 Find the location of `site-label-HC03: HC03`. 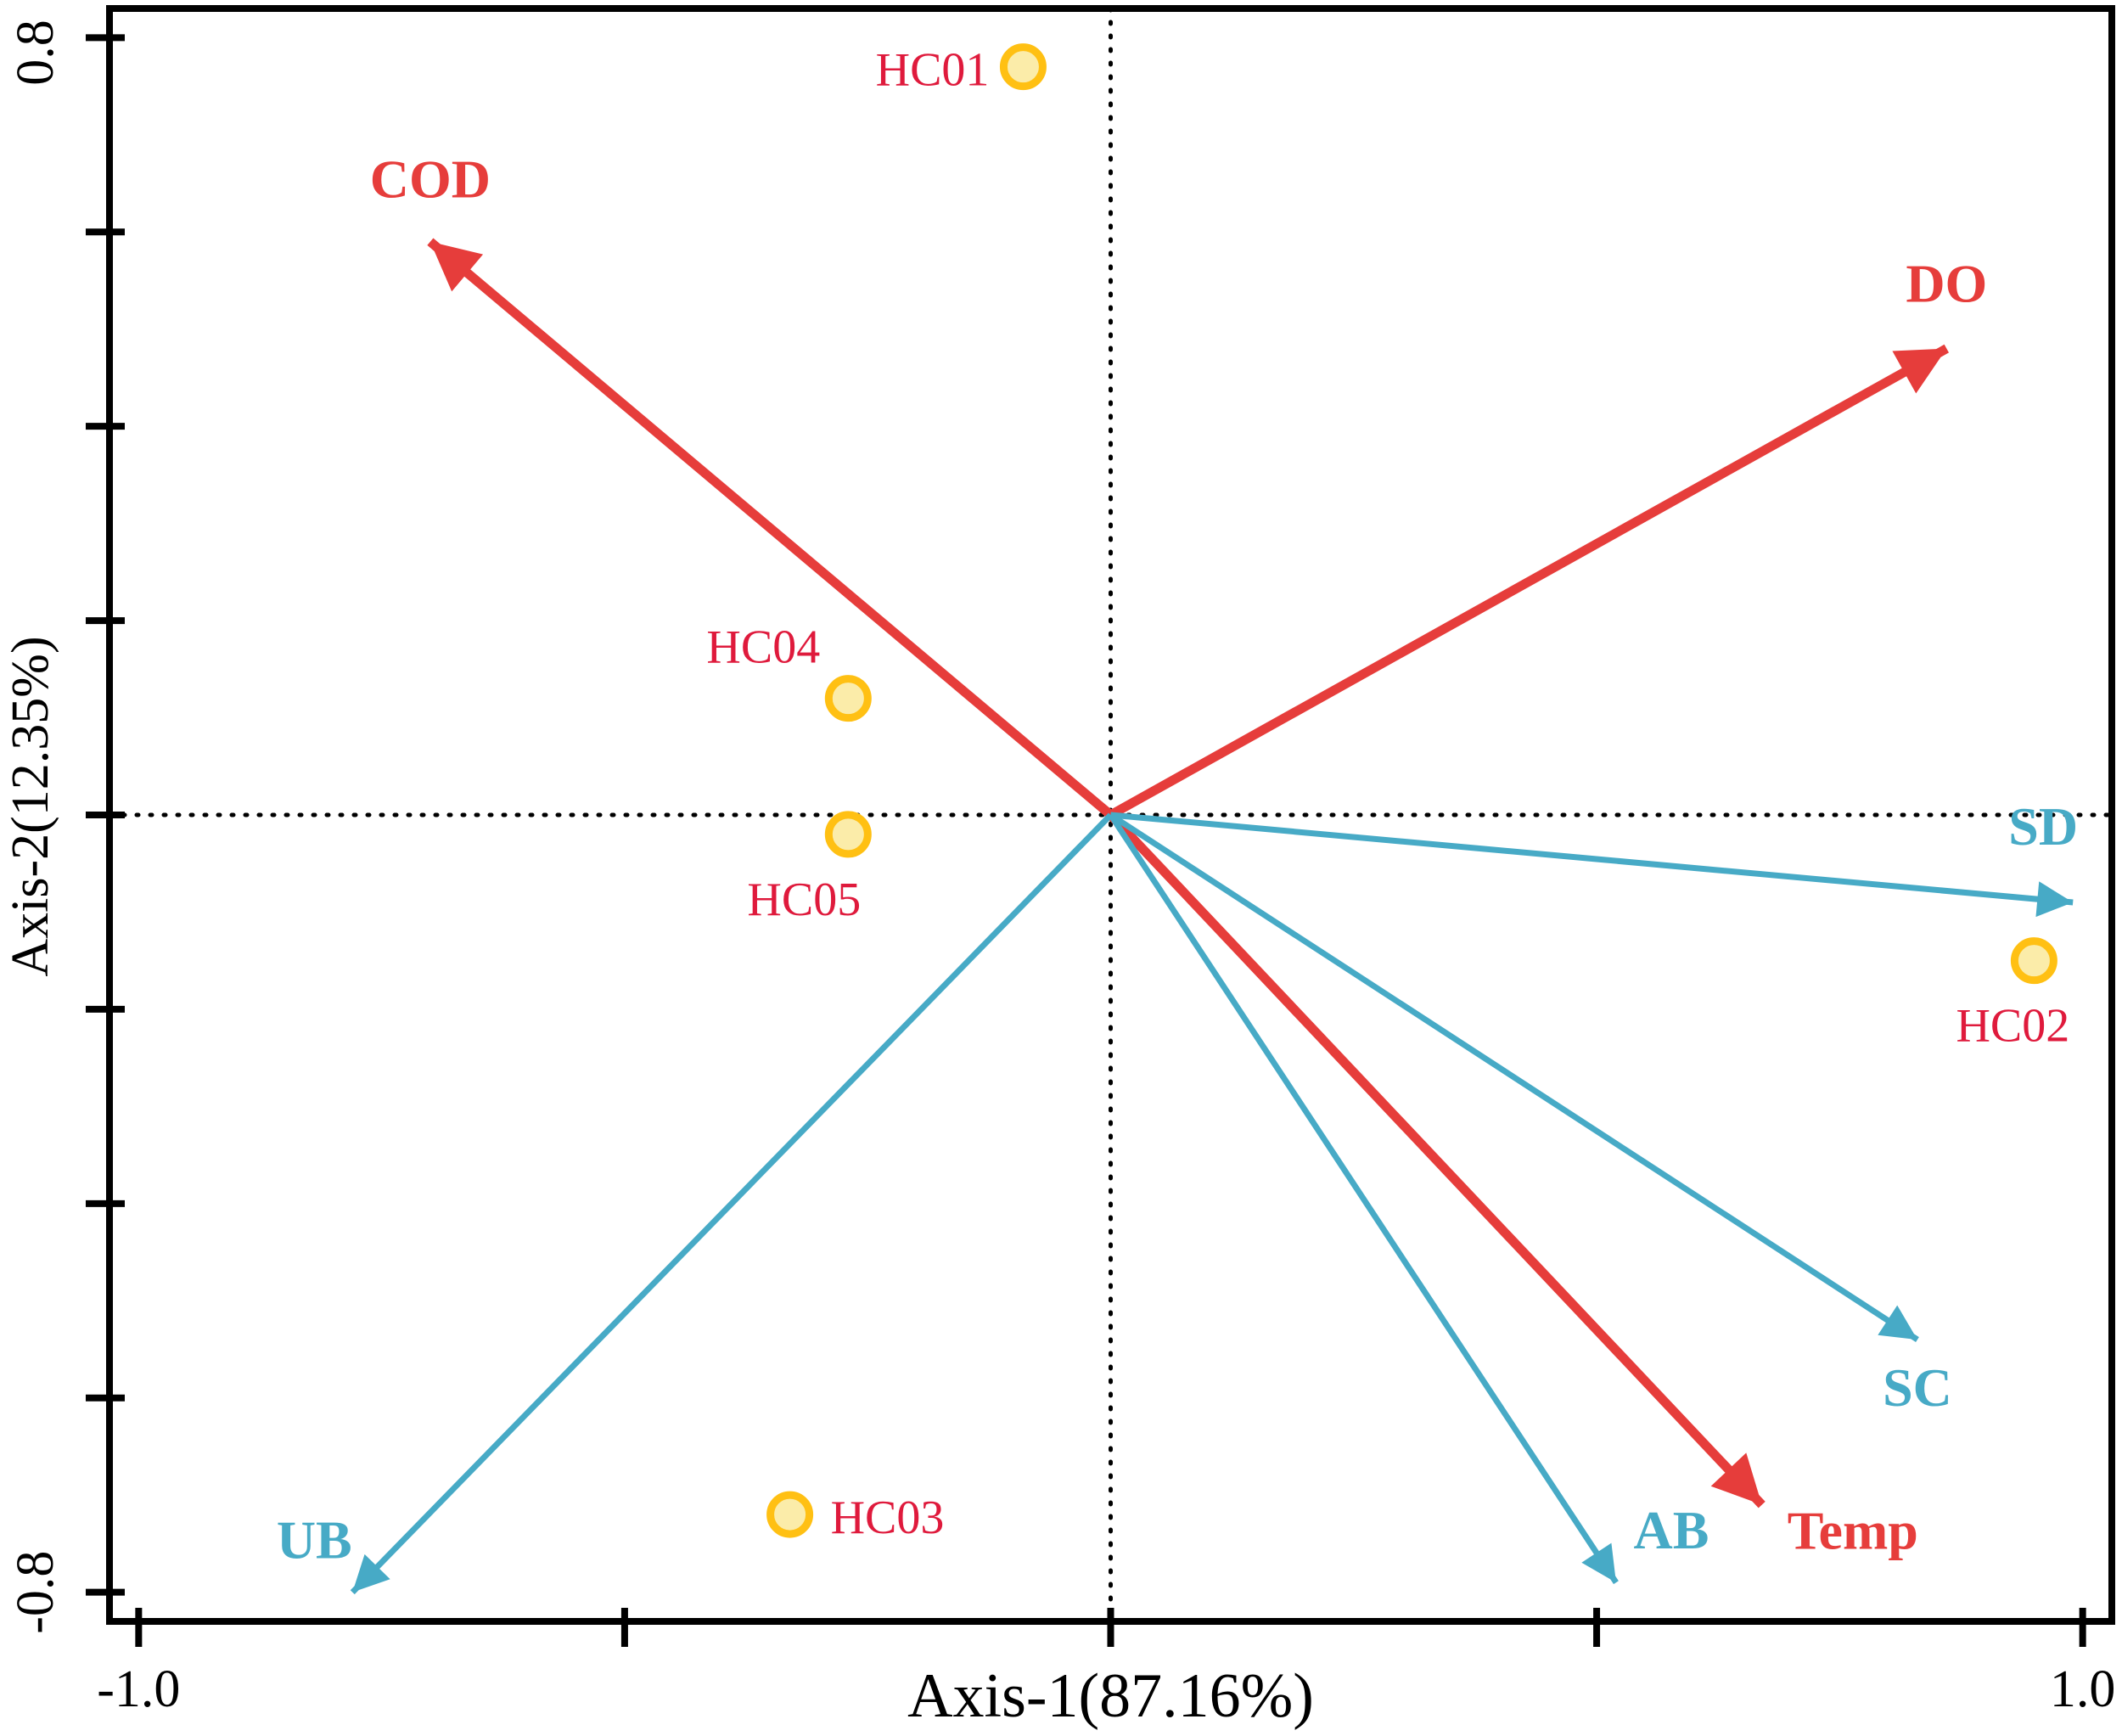

site-label-HC03: HC03 is located at coordinates (888, 1518).